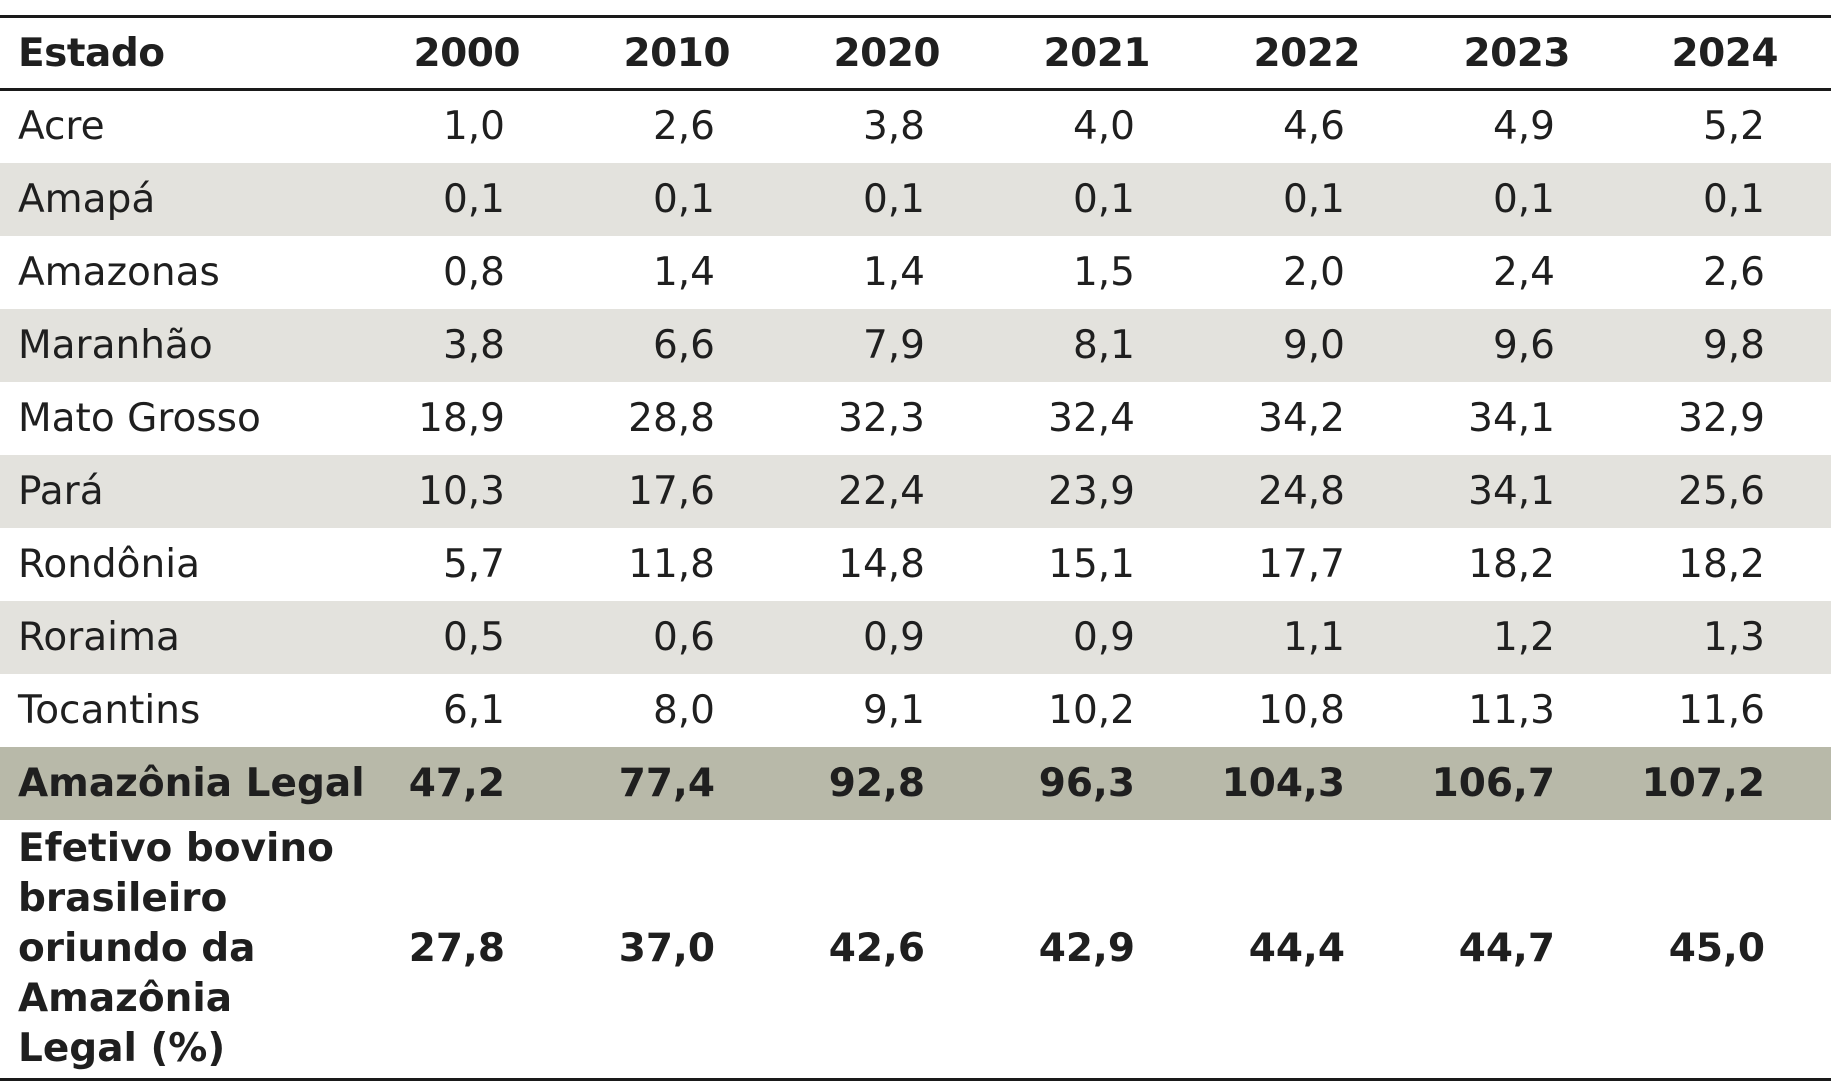 This screenshot has height=1081, width=1831. What do you see at coordinates (1301, 564) in the screenshot?
I see `state-value: 17,7` at bounding box center [1301, 564].